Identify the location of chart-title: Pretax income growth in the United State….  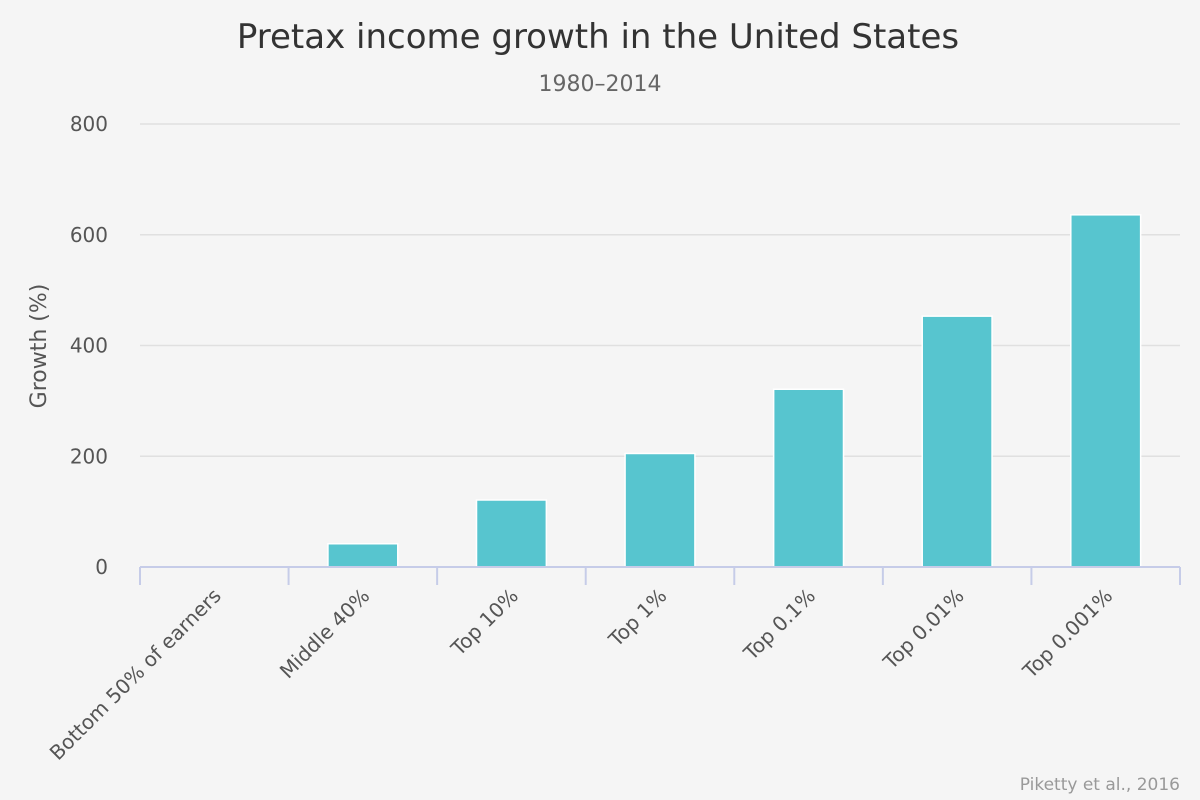
(598, 37).